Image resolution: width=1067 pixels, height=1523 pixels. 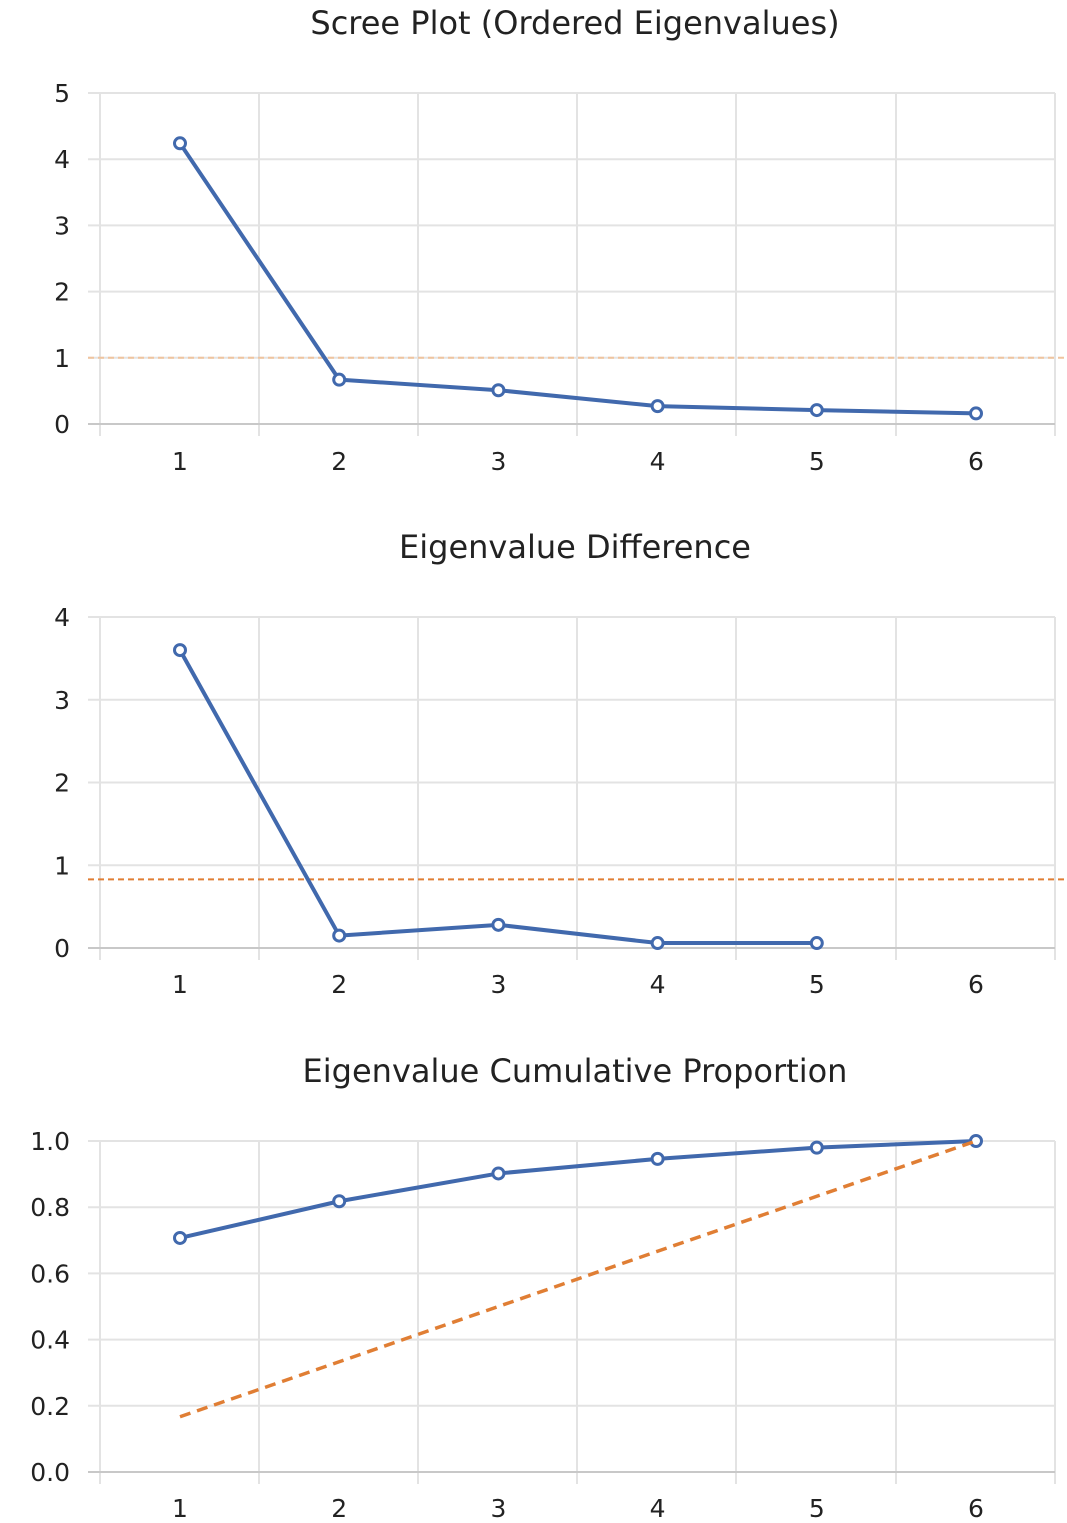 I want to click on y-tick-label: 0.0, so click(x=50, y=1472).